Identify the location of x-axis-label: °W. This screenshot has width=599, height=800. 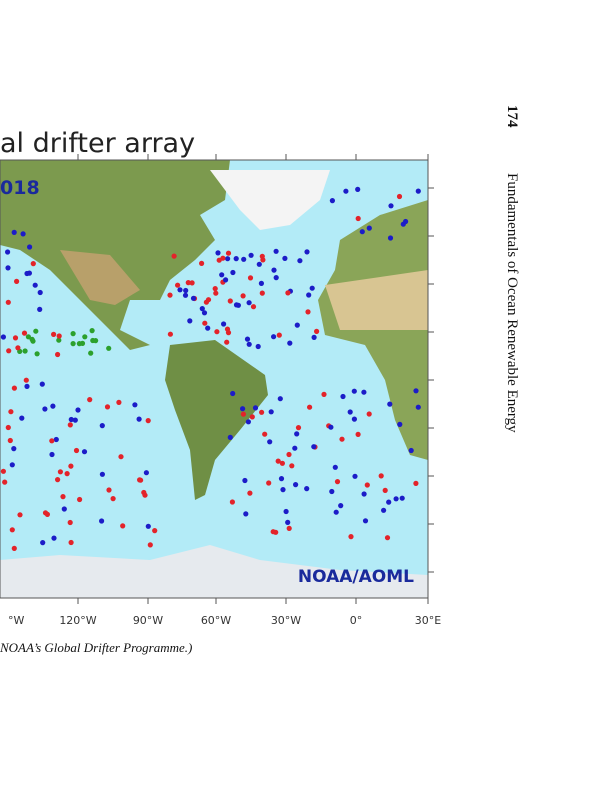
(16, 620).